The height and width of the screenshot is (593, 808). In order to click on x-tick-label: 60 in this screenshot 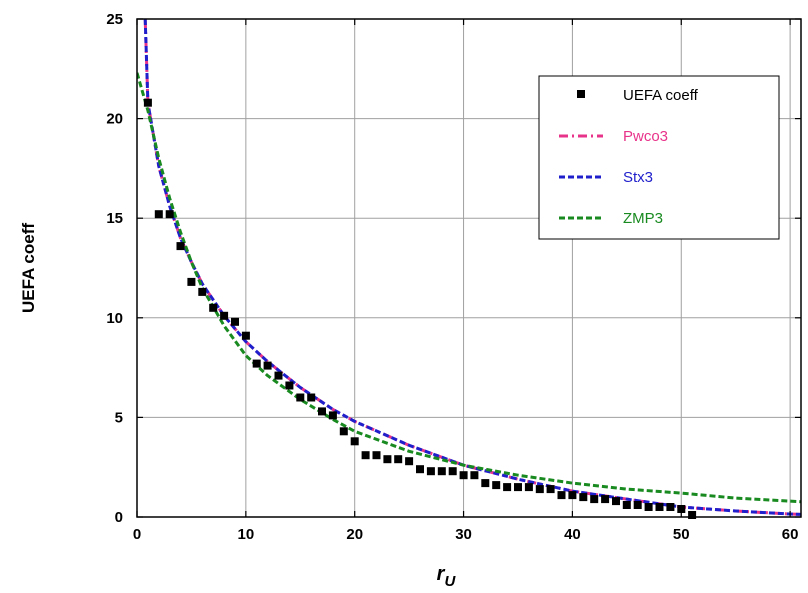, I will do `click(790, 534)`.